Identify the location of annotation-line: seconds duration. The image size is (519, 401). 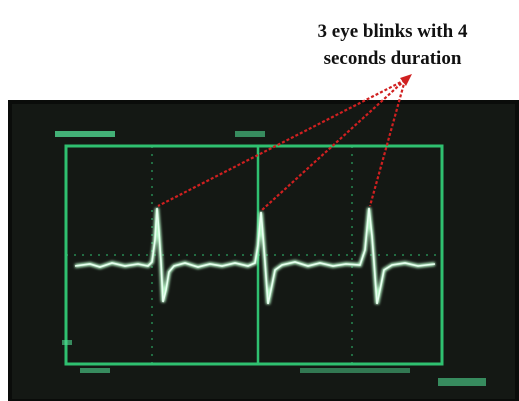
(392, 58).